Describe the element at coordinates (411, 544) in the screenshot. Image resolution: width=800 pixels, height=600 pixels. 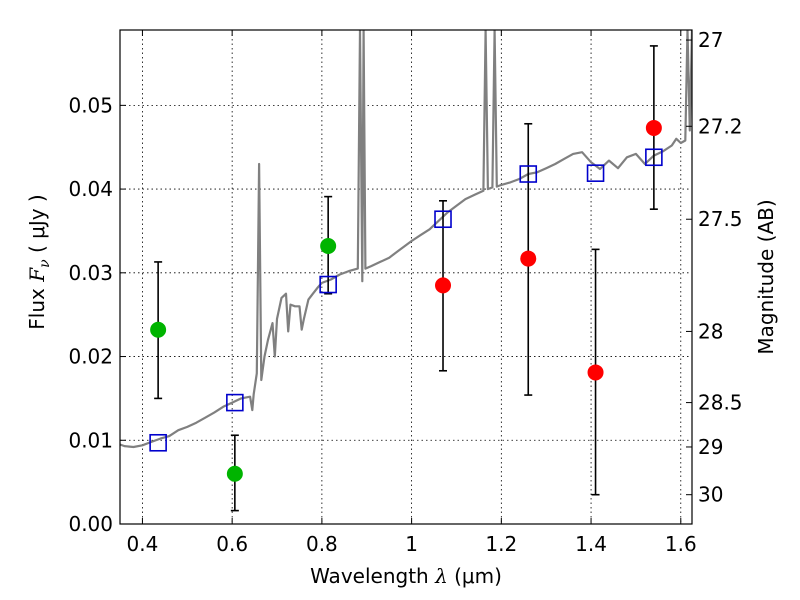
I see `x-tick-label: 1` at that location.